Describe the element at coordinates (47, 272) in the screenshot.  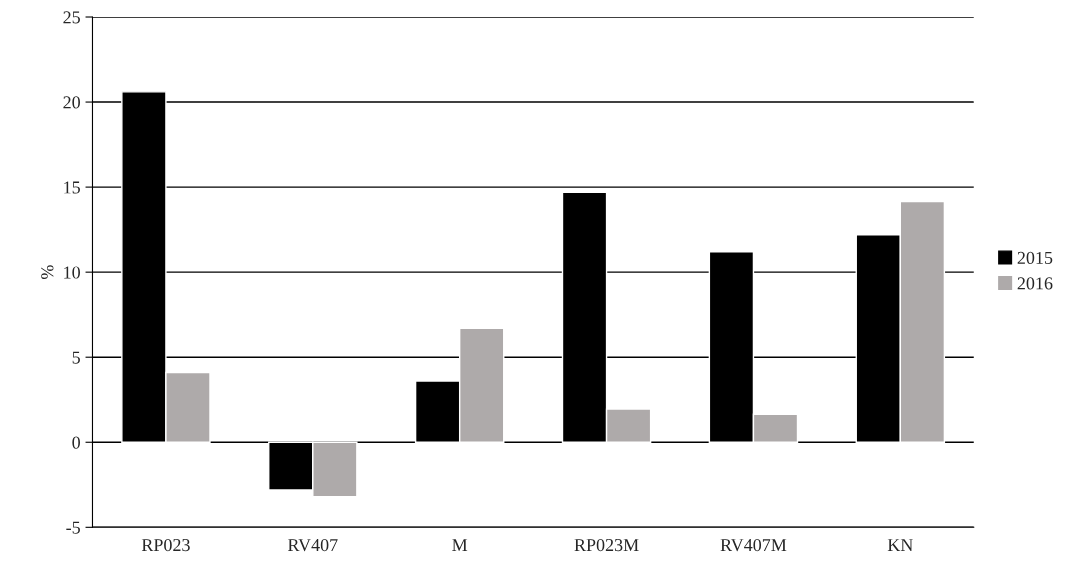
I see `y-axis-title: %` at that location.